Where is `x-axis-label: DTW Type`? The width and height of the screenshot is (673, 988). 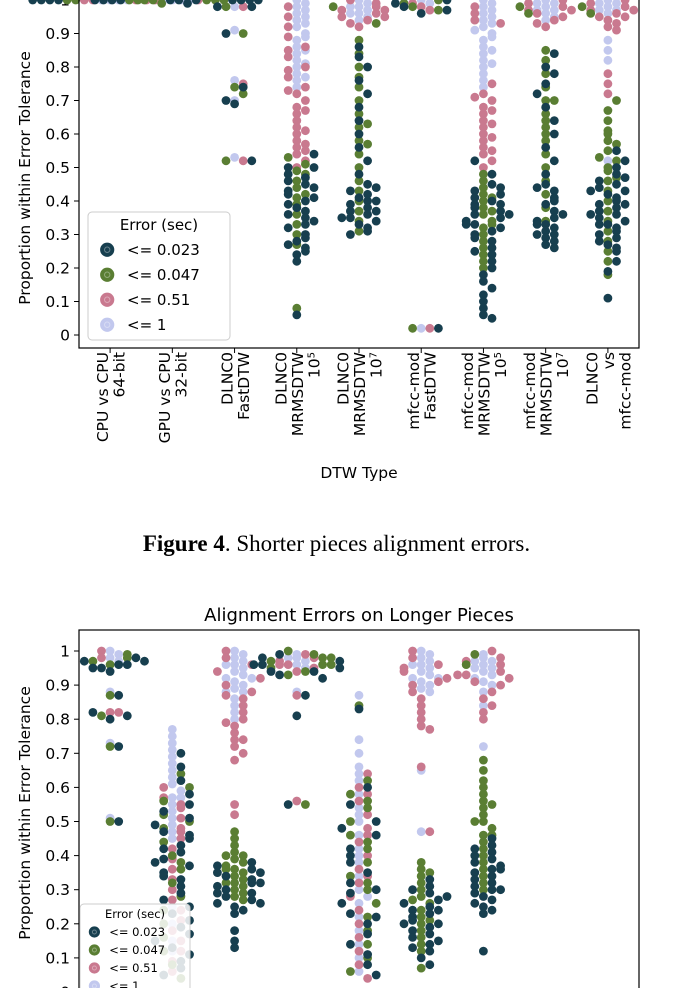 x-axis-label: DTW Type is located at coordinates (358, 473).